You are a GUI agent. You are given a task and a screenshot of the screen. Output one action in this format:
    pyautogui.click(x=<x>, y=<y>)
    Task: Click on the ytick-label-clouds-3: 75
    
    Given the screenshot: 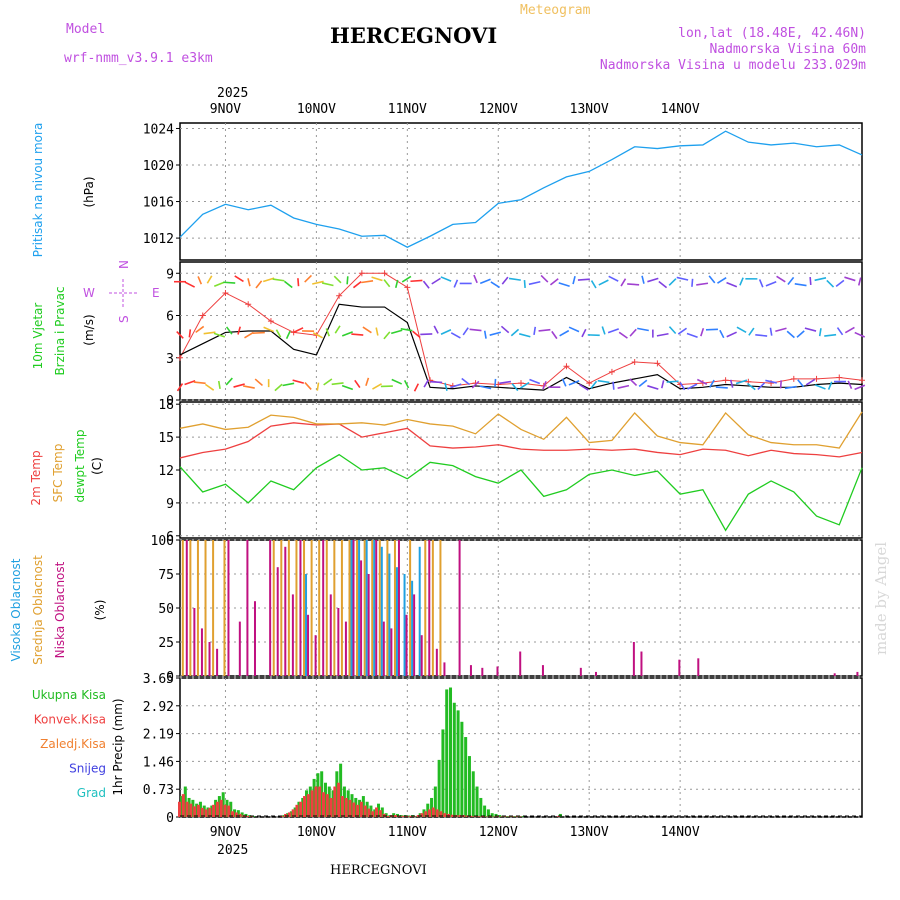 What is the action you would take?
    pyautogui.click(x=166, y=575)
    